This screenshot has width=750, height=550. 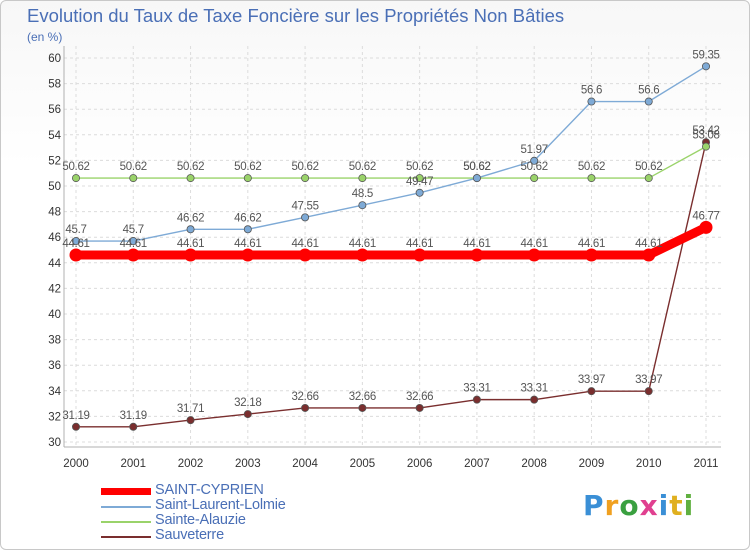 I want to click on data-label-saint-laurent-lolmie-2008: 51.97, so click(x=534, y=150).